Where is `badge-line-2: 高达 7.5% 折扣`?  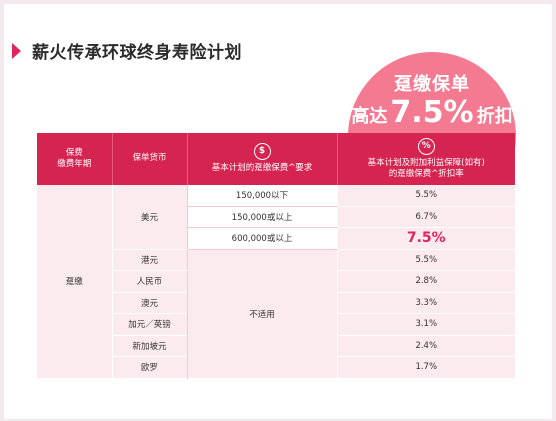 badge-line-2: 高达 7.5% 折扣 is located at coordinates (432, 112).